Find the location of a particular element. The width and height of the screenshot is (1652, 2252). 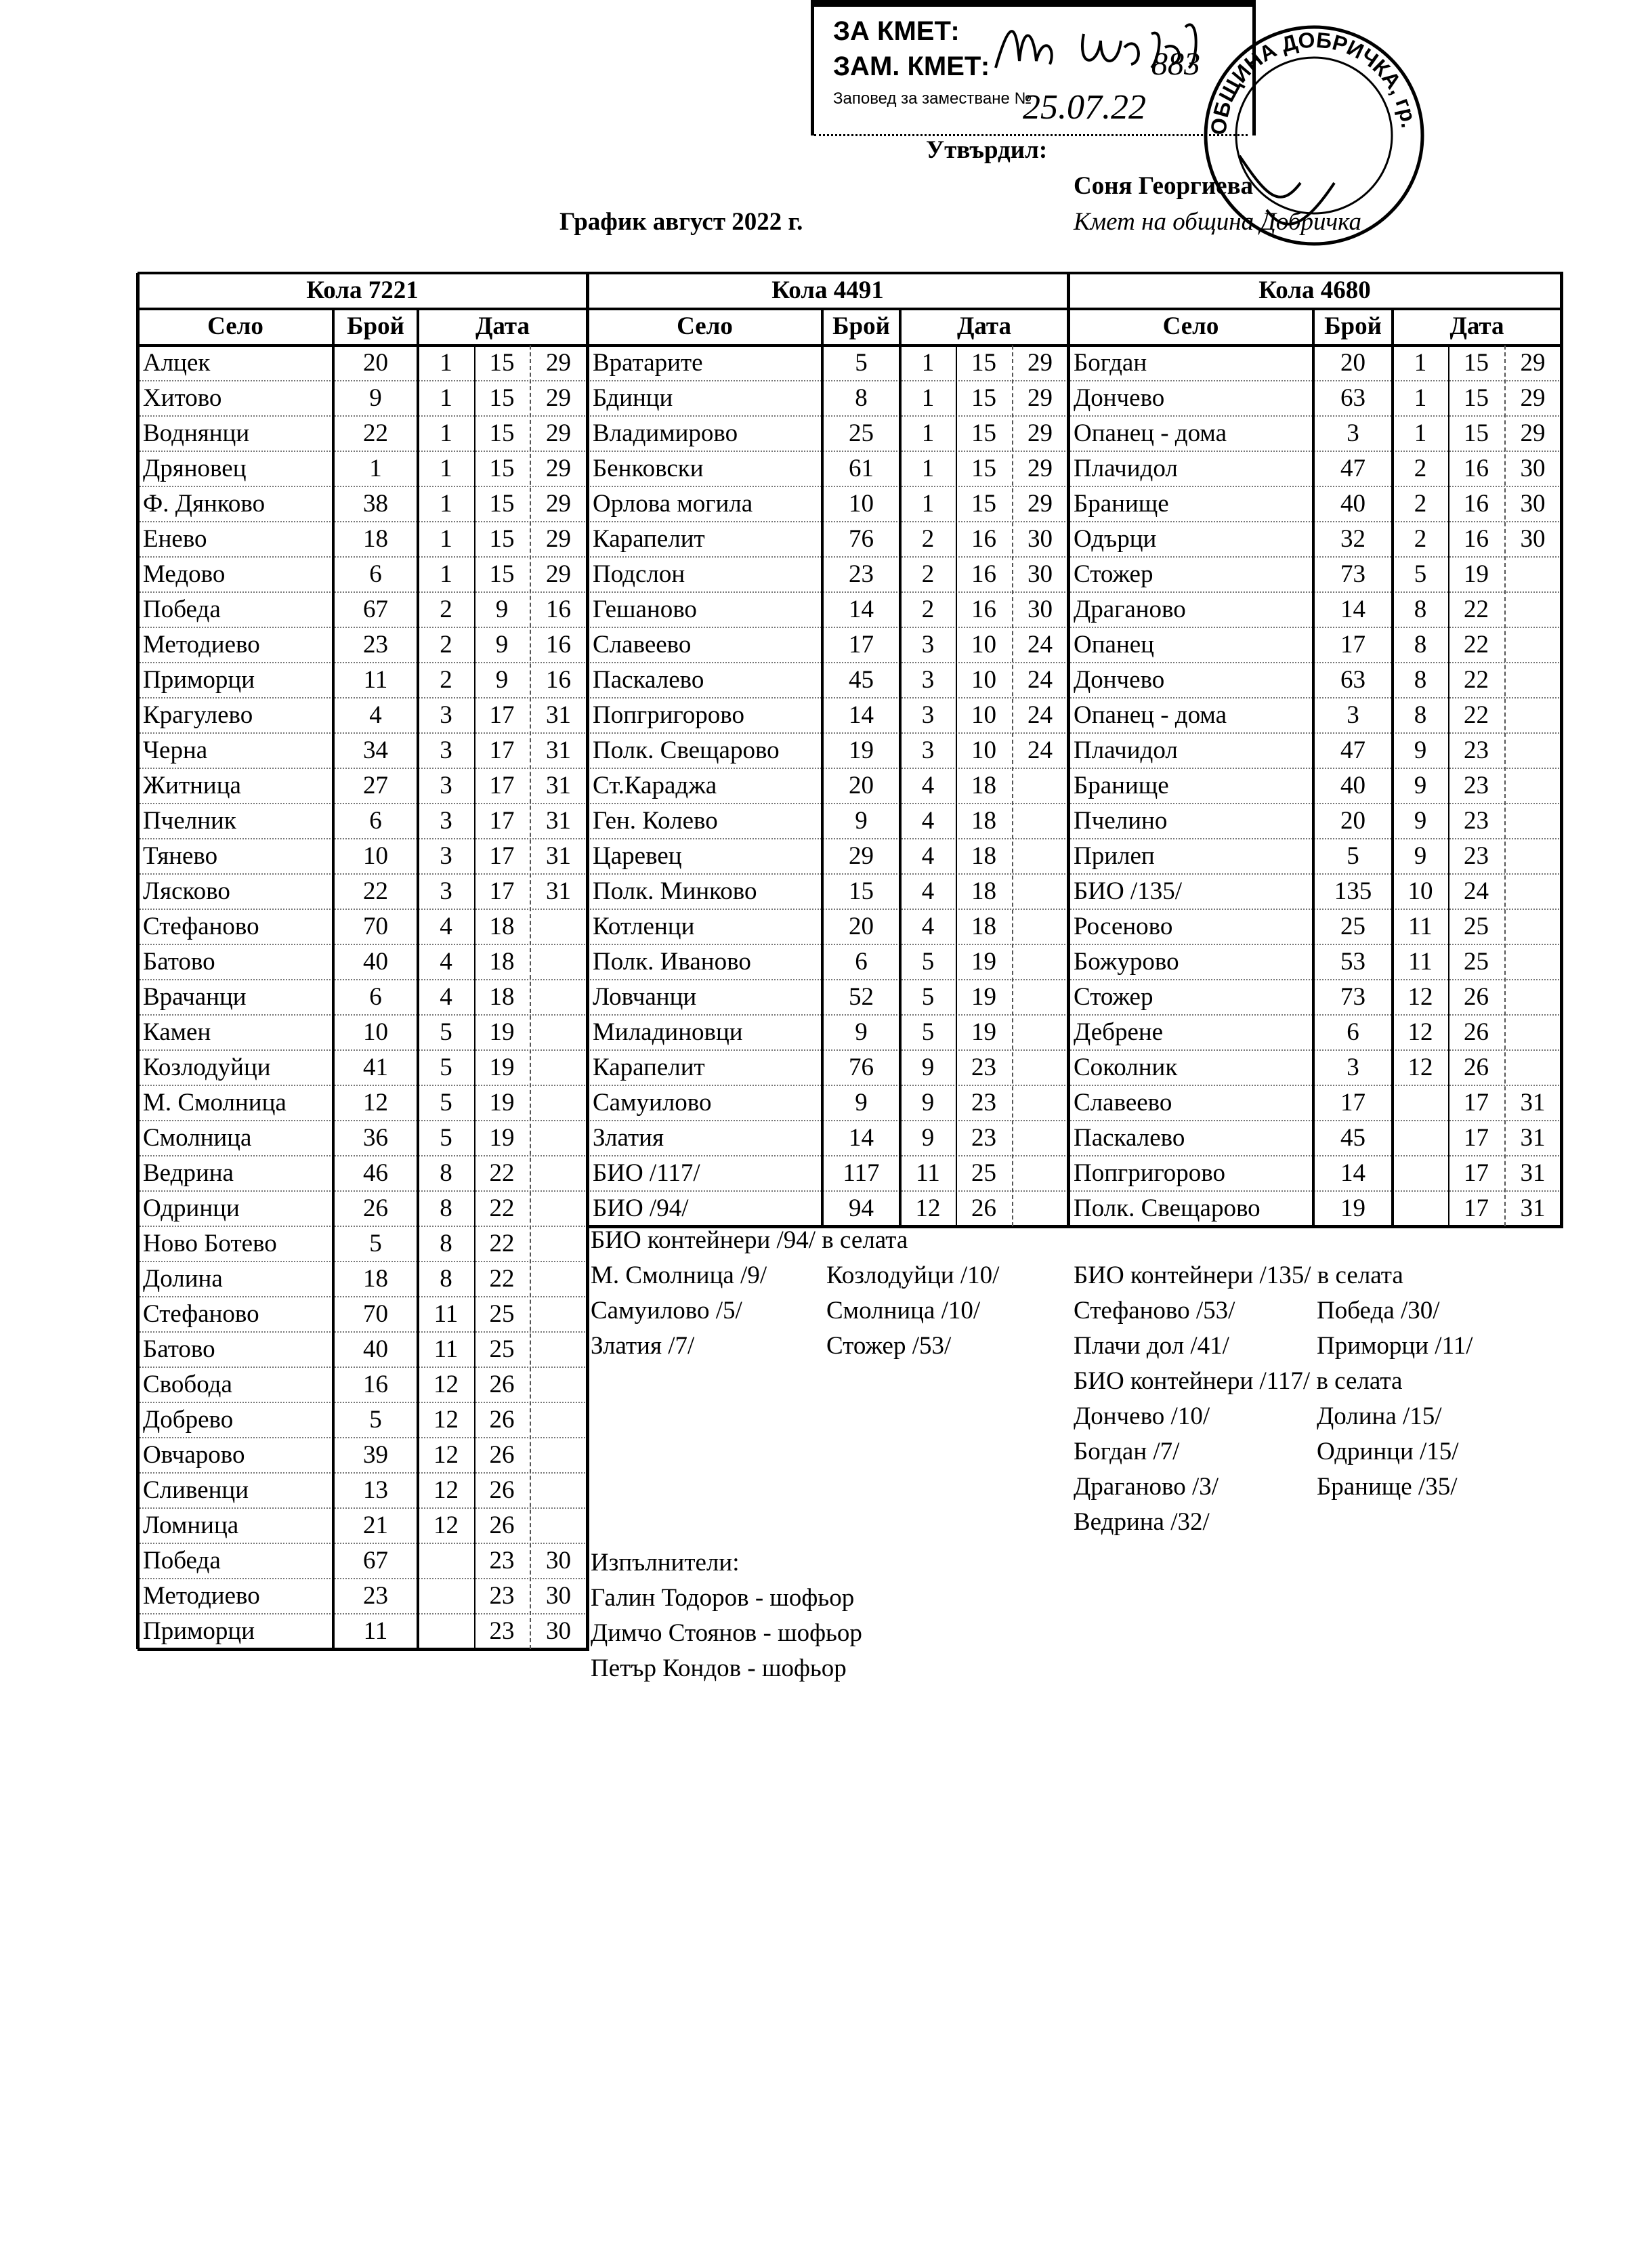

bio-94-item: Златия /7/ is located at coordinates (643, 1346).